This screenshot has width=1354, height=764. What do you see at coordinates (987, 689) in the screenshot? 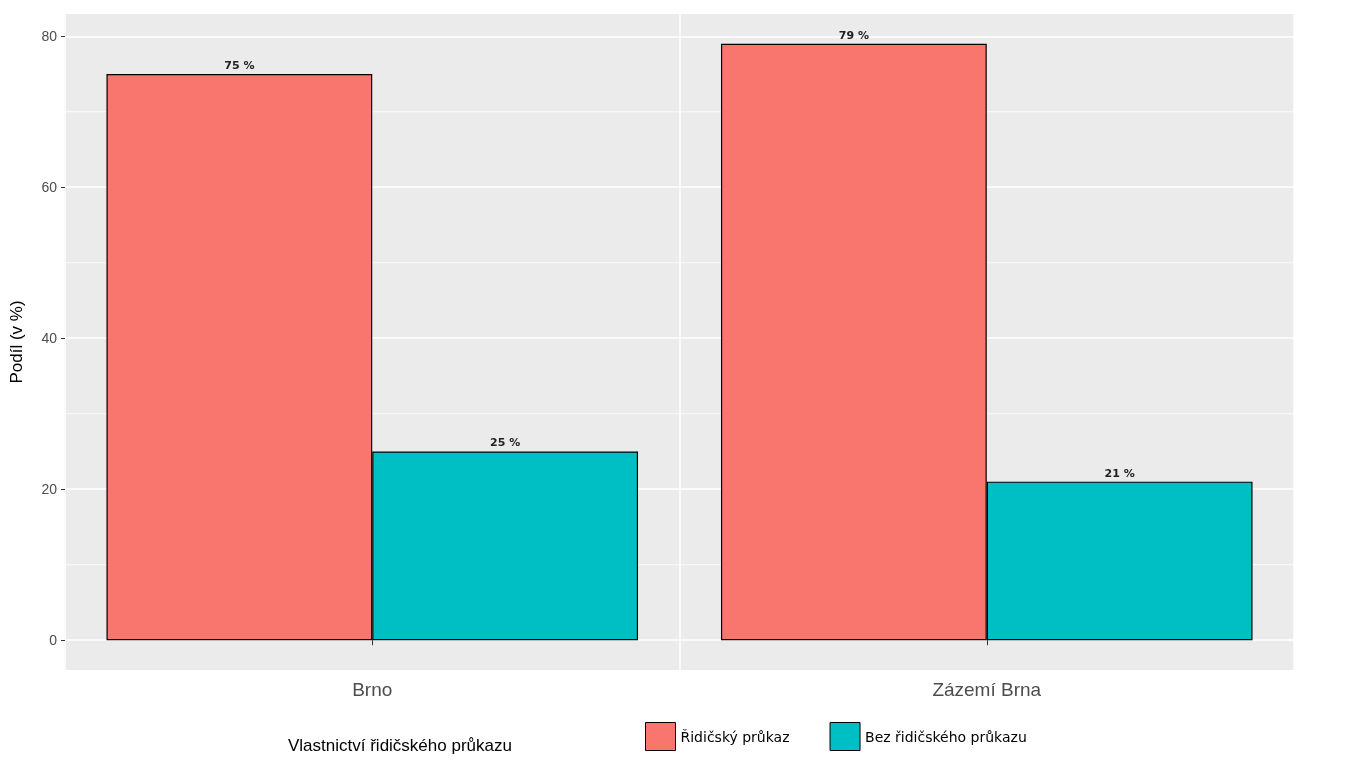
I see `x-tick-label: Zázemí Brna` at bounding box center [987, 689].